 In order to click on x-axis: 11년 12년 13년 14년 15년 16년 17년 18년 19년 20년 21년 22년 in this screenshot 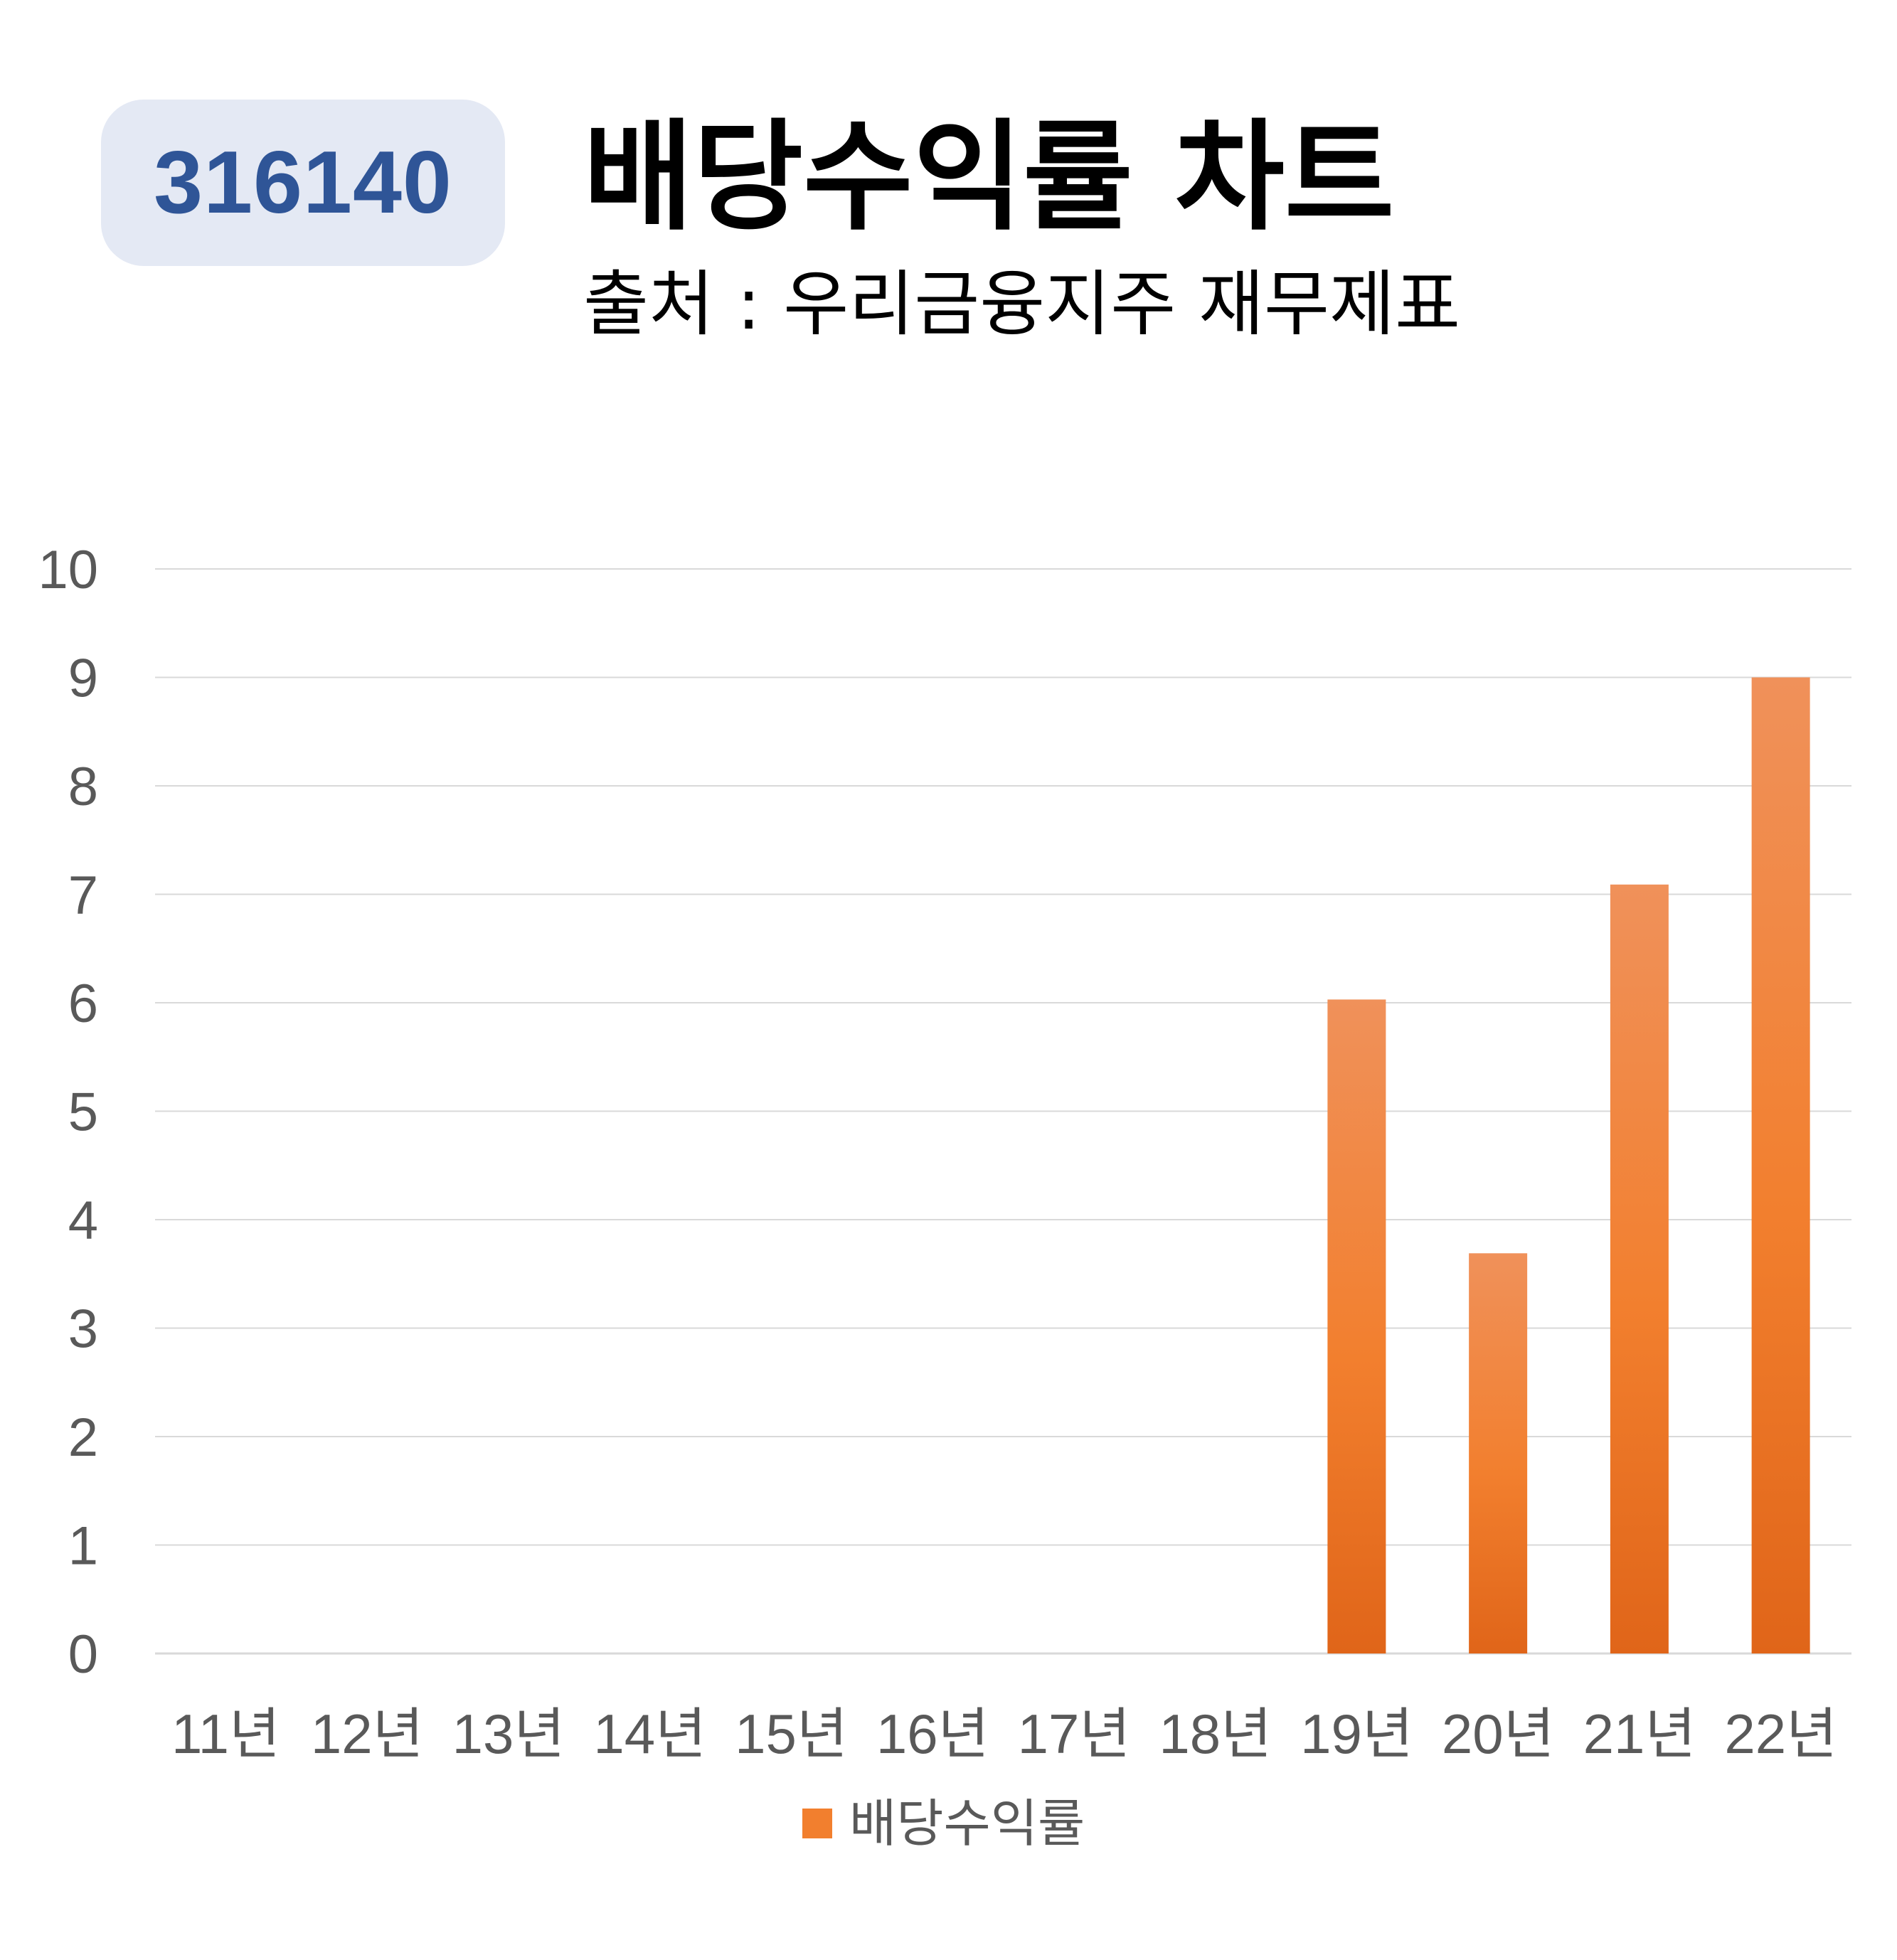, I will do `click(1004, 1734)`.